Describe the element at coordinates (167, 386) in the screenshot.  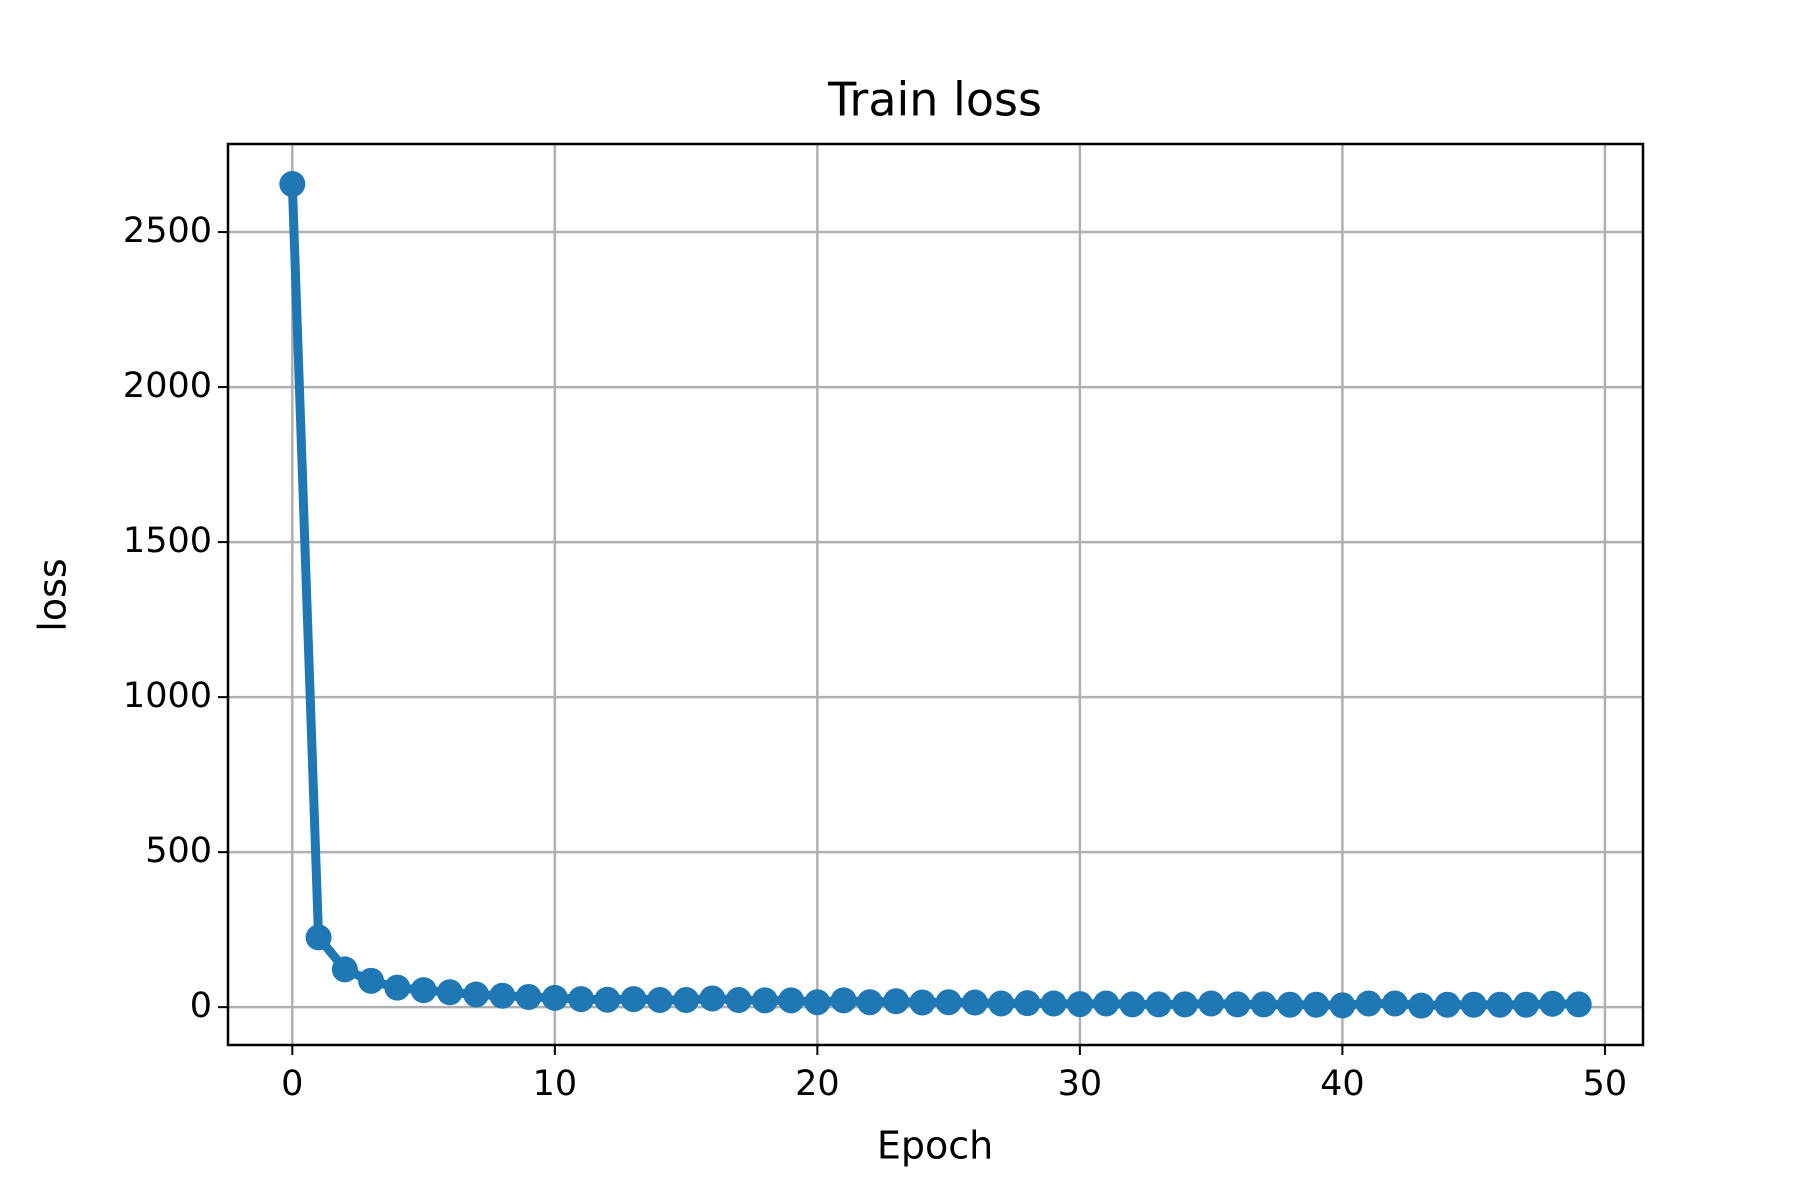
I see `y-tick-label: 2000` at that location.